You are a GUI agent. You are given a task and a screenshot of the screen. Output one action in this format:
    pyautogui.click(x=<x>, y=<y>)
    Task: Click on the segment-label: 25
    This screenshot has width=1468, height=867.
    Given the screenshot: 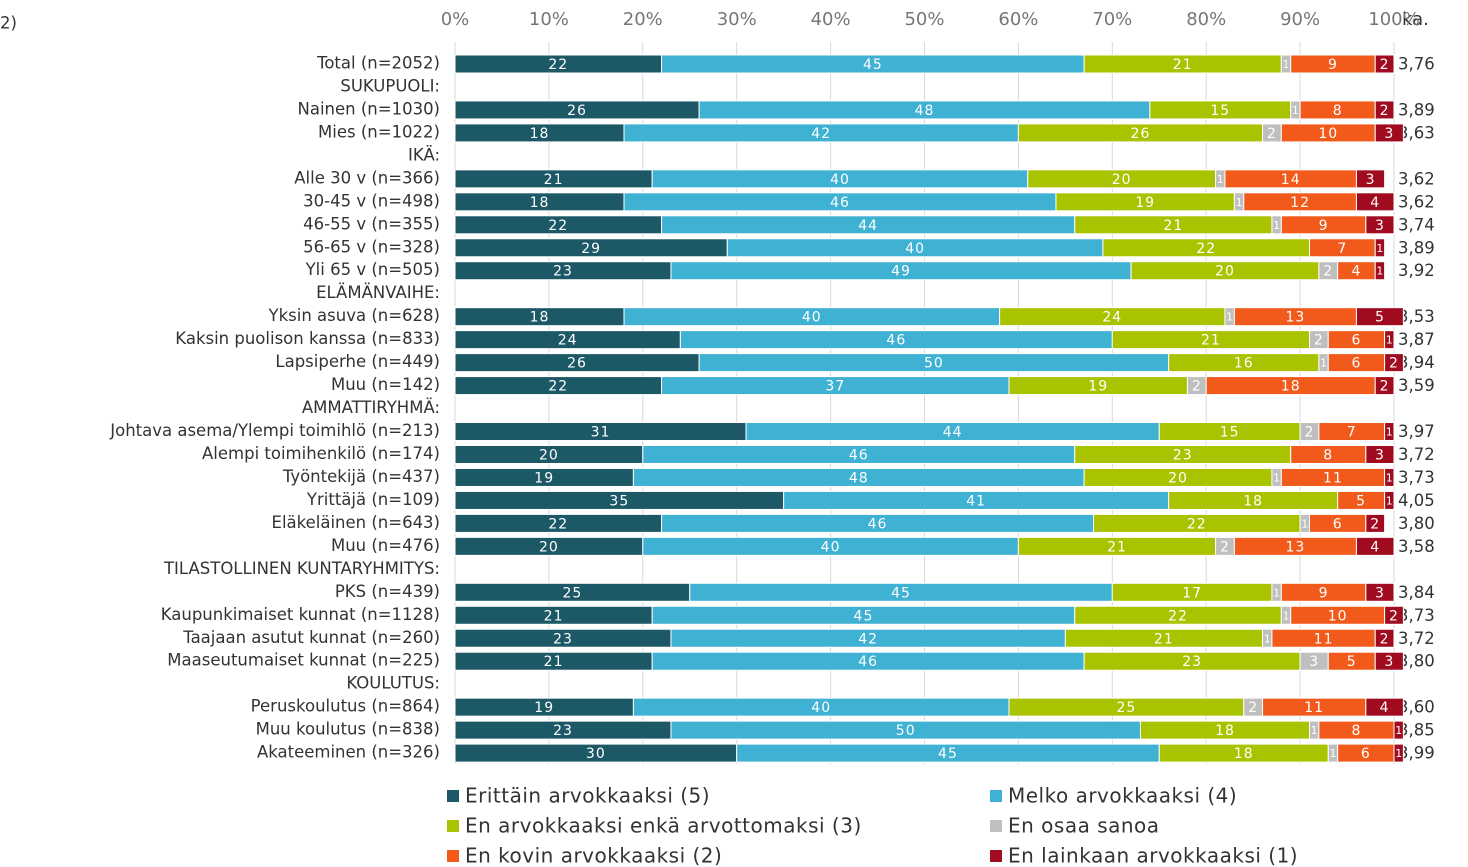 What is the action you would take?
    pyautogui.click(x=572, y=593)
    